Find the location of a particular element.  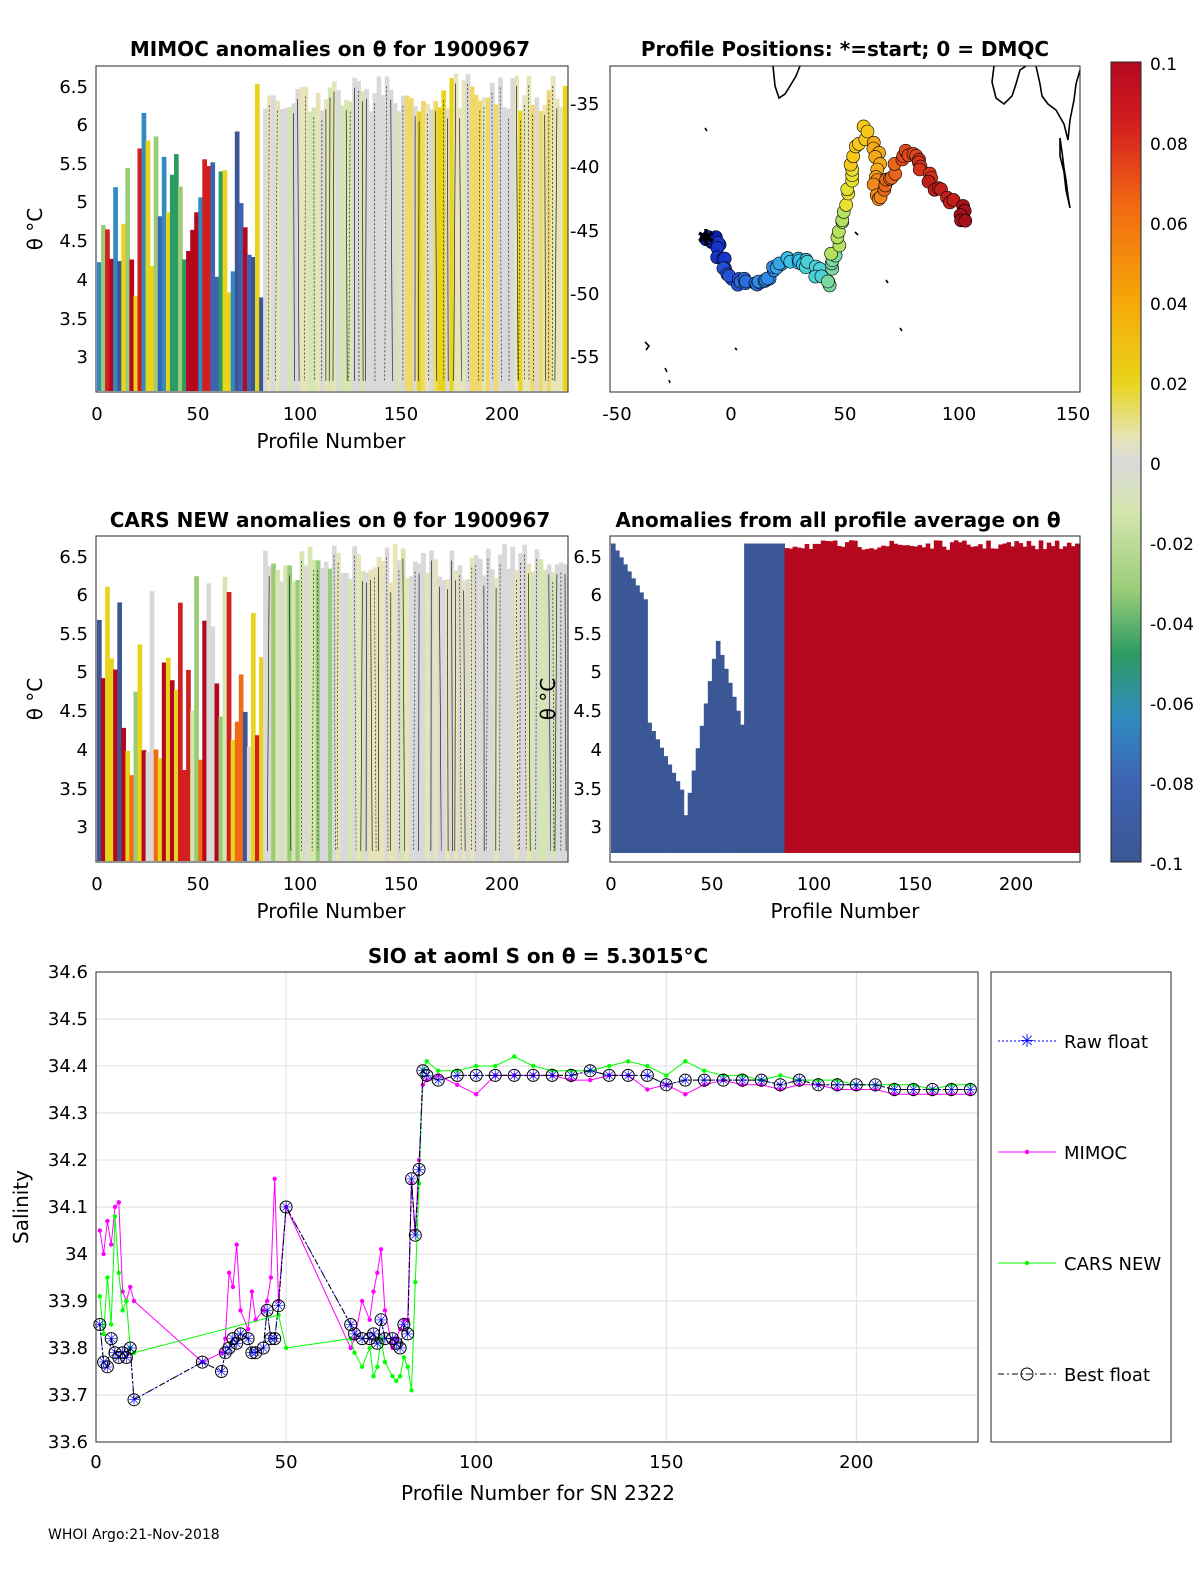

salinity-ytick: 33.8 is located at coordinates (68, 1348).